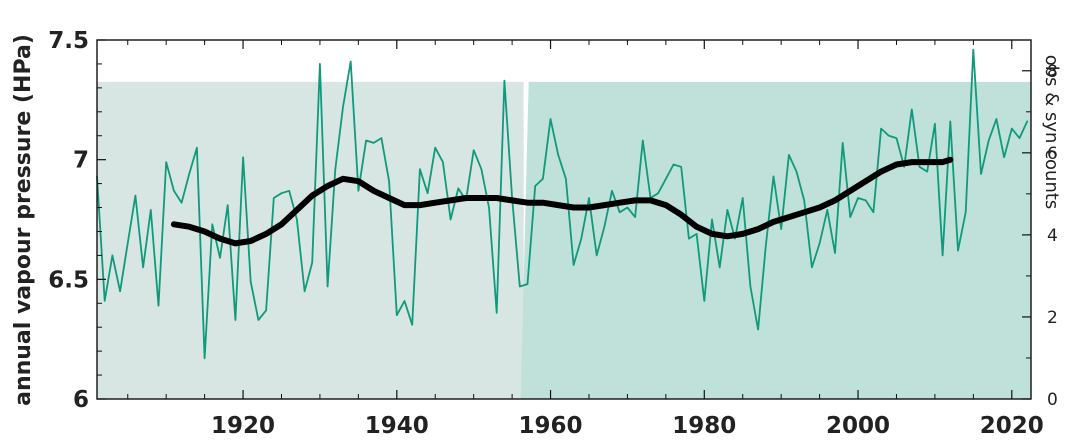 Image resolution: width=1072 pixels, height=444 pixels. What do you see at coordinates (68, 280) in the screenshot?
I see `y-tick-label: 6.5` at bounding box center [68, 280].